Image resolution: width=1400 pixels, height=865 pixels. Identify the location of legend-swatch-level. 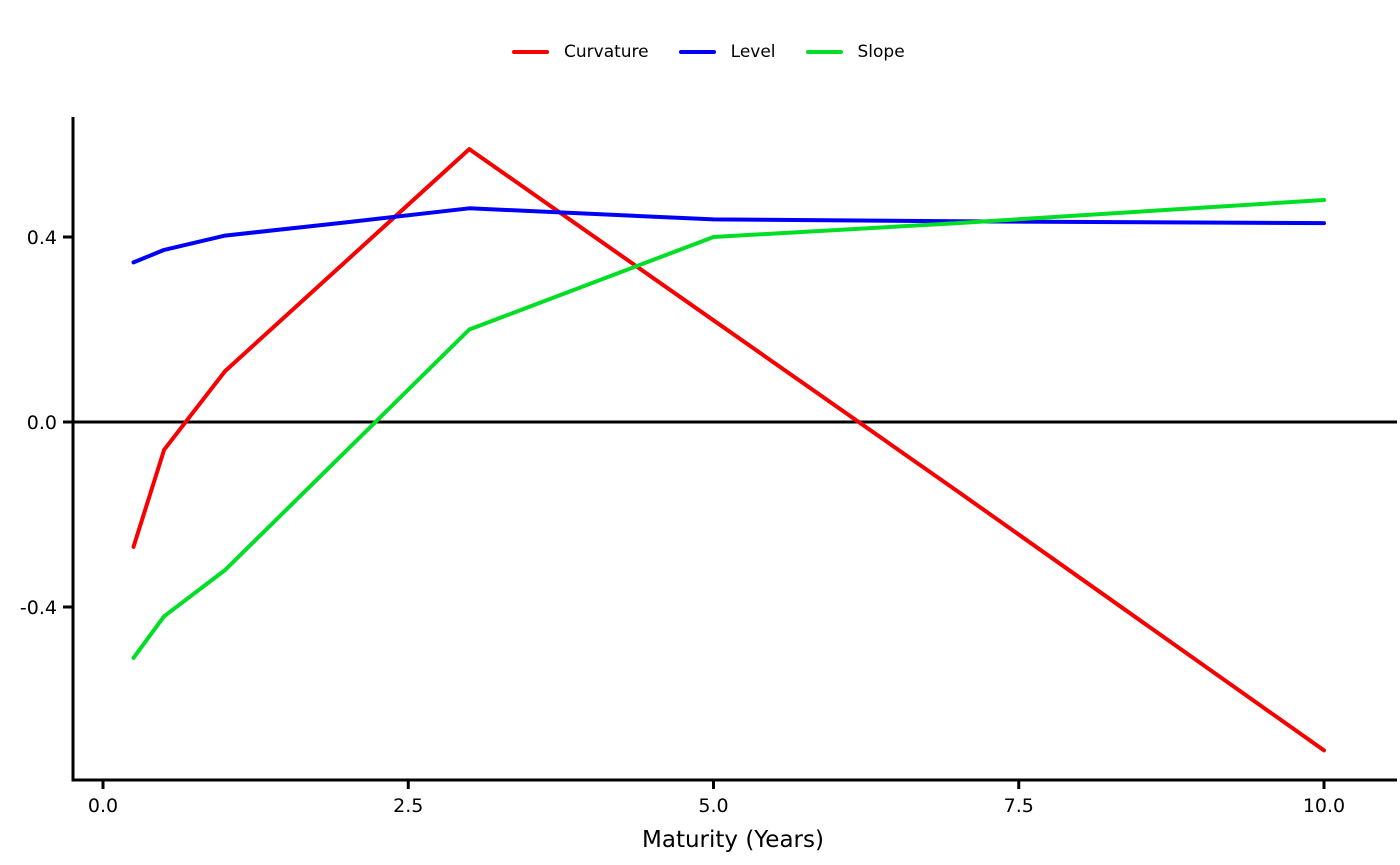
(697, 52).